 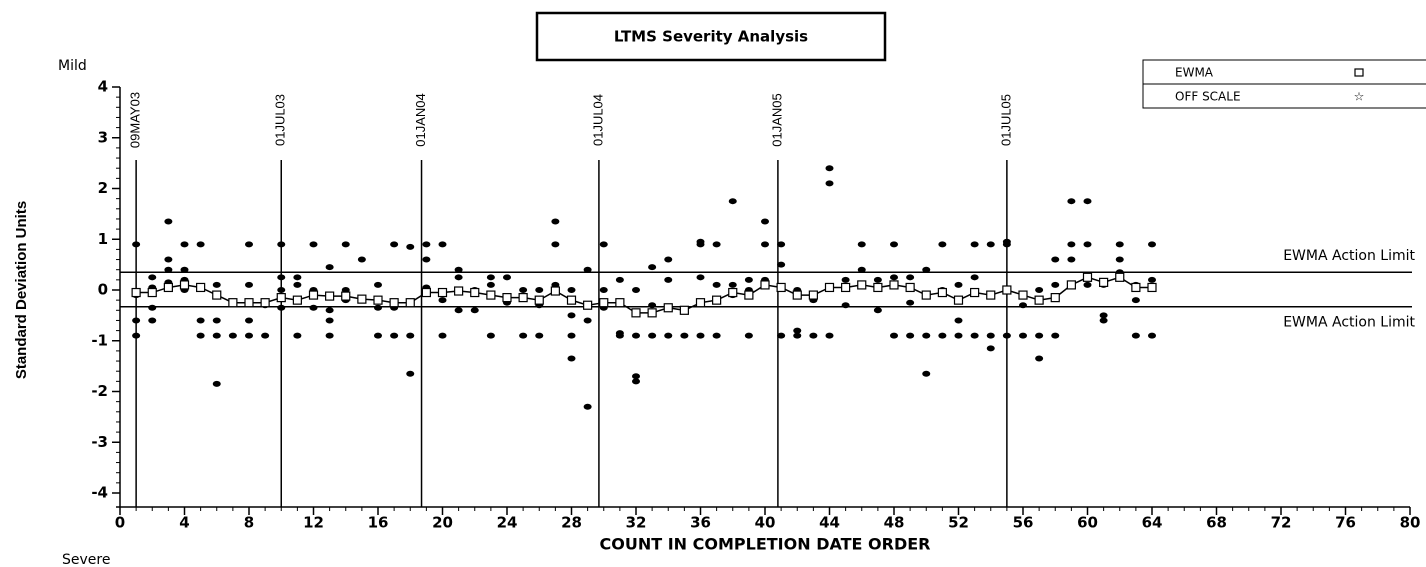 I want to click on y-tick-label: 4, so click(x=103, y=87).